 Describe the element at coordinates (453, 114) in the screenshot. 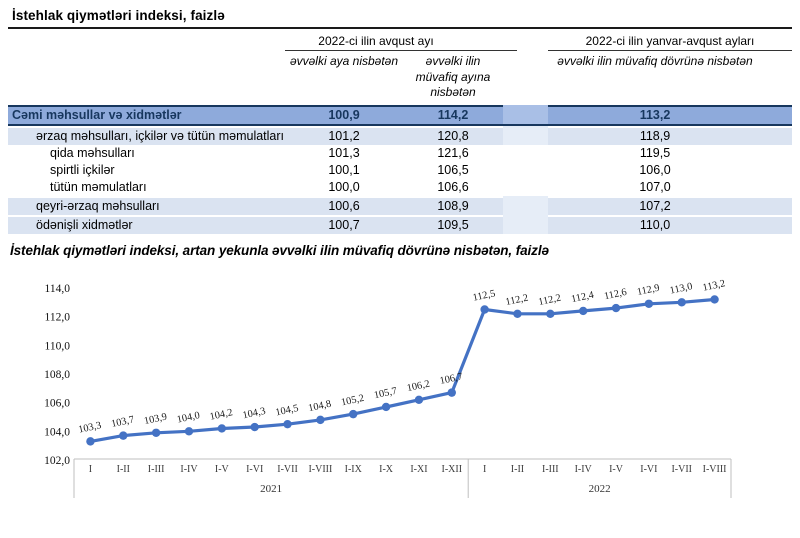

I see `row-value: 114,2` at that location.